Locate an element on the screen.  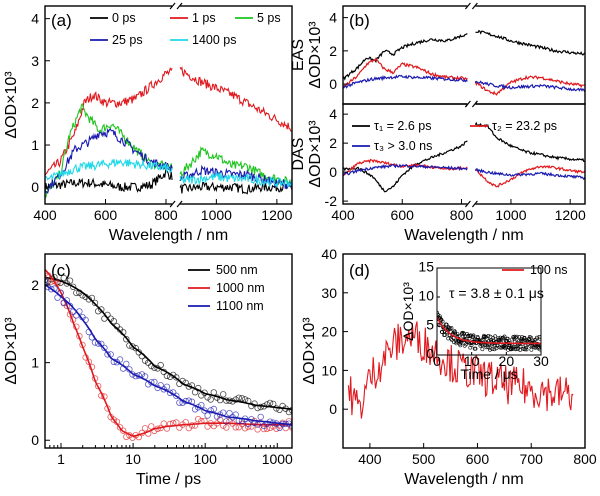
legend-label-b-0: τ₁ = 2.6 ps is located at coordinates (402, 126).